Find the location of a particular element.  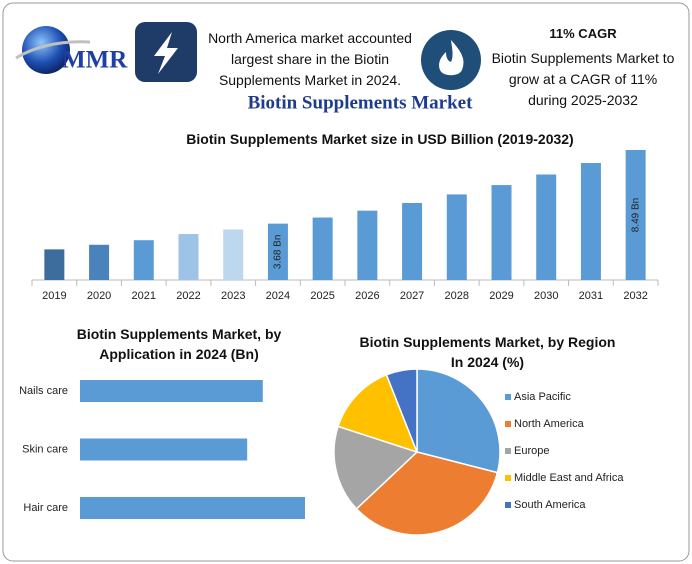

x-tick-label: 2023 is located at coordinates (233, 296).